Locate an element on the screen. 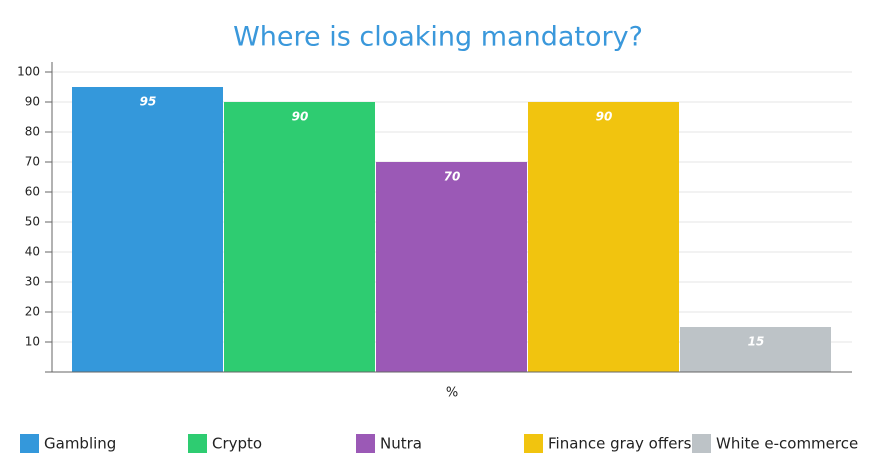  legend-label: Gambling is located at coordinates (80, 444).